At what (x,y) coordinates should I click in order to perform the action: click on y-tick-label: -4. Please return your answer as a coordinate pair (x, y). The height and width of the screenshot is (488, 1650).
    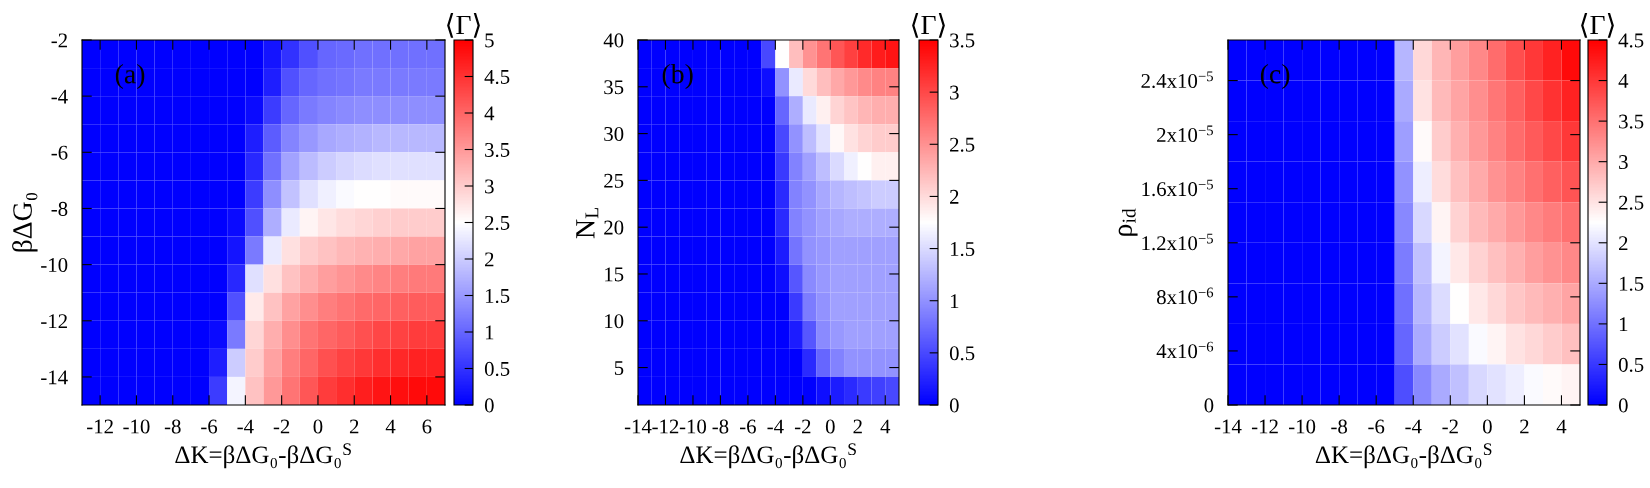
    Looking at the image, I should click on (59, 96).